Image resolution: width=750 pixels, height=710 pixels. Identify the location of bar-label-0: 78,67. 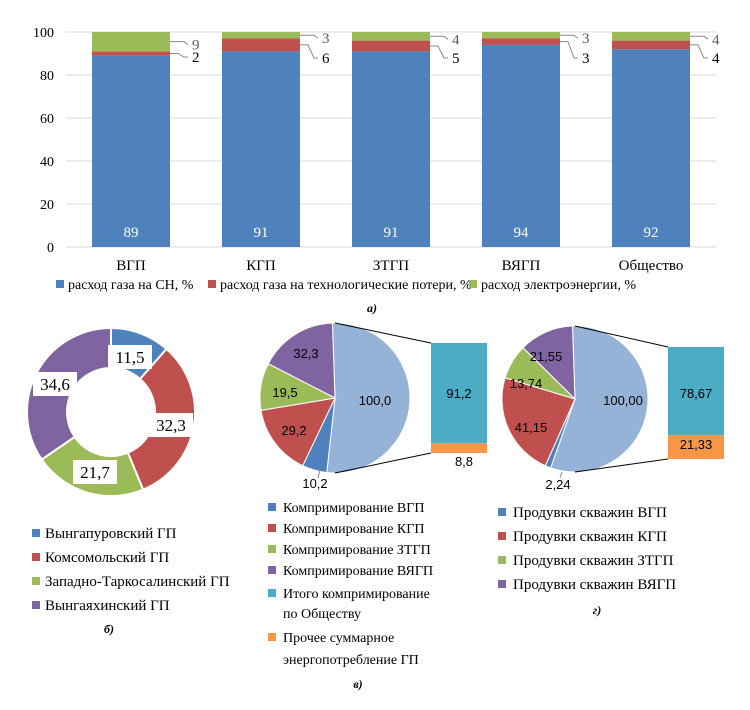
(696, 393).